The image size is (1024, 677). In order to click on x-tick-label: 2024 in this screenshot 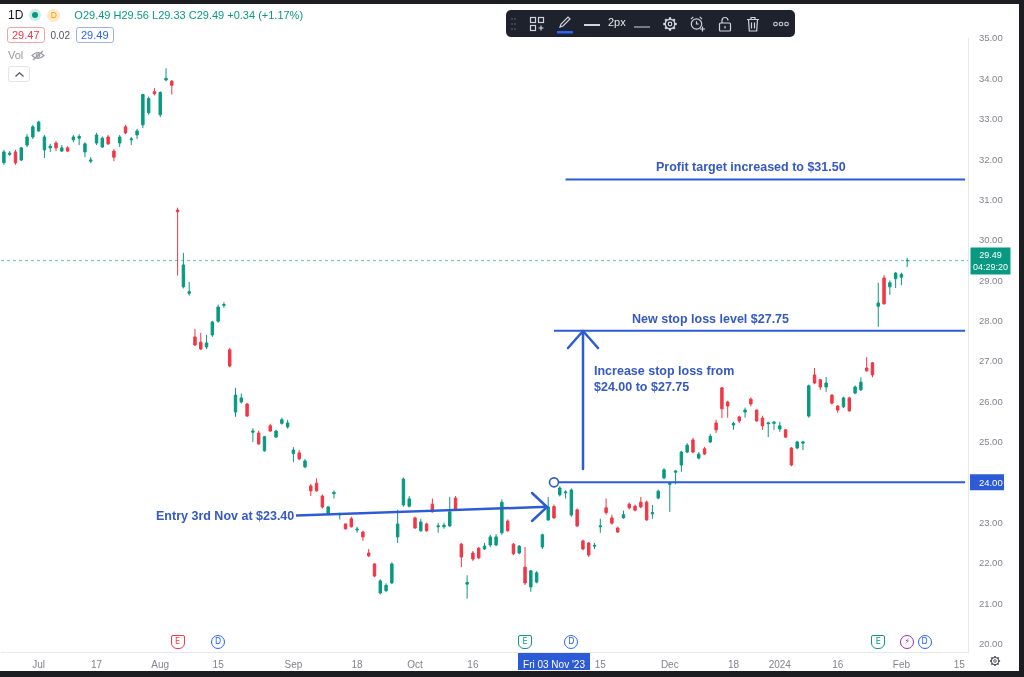, I will do `click(780, 664)`.